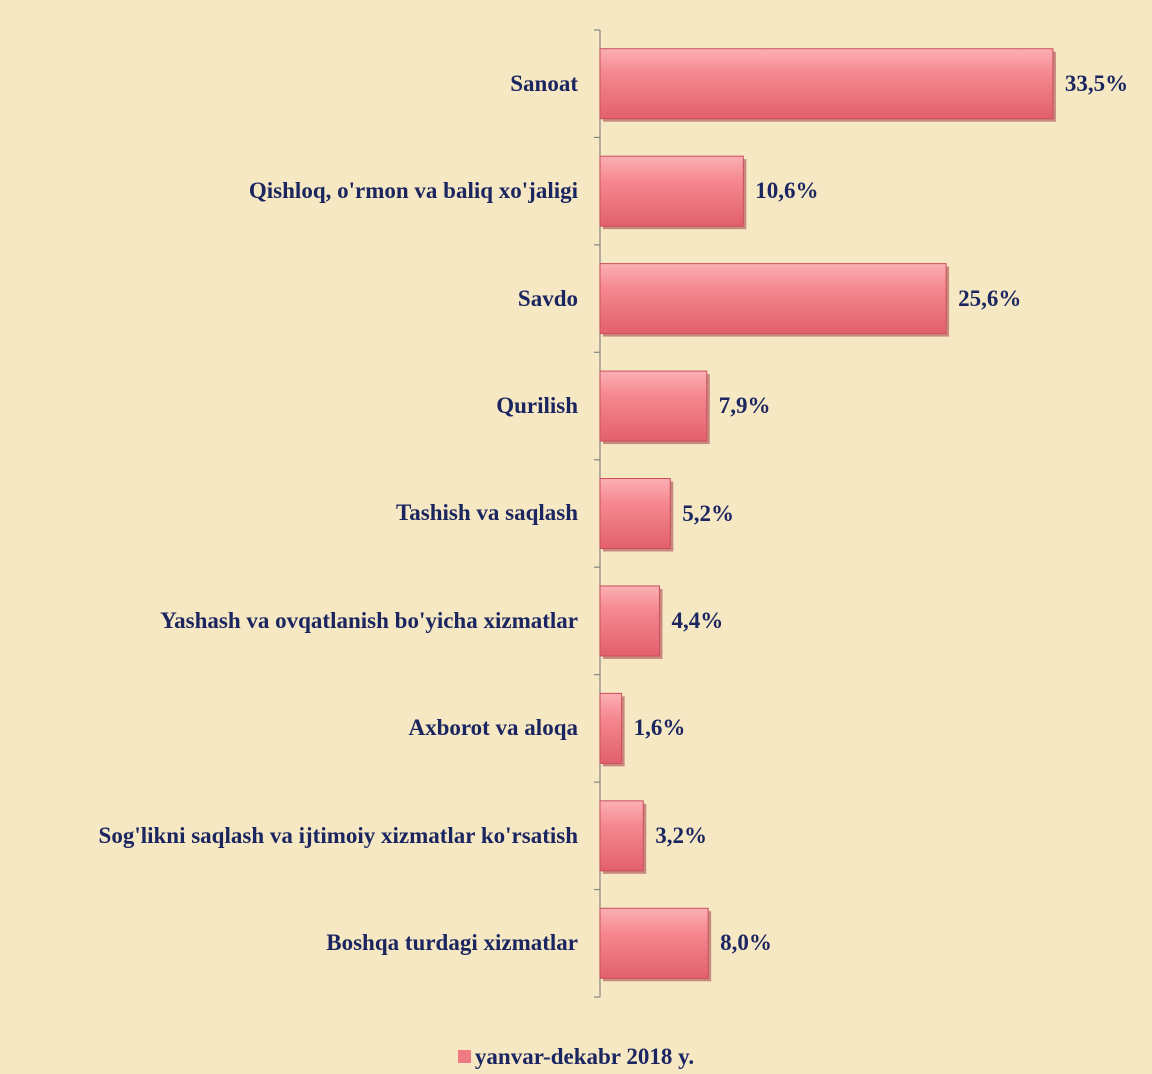 The image size is (1152, 1074). Describe the element at coordinates (299, 83) in the screenshot. I see `category-label: Sanoat` at that location.